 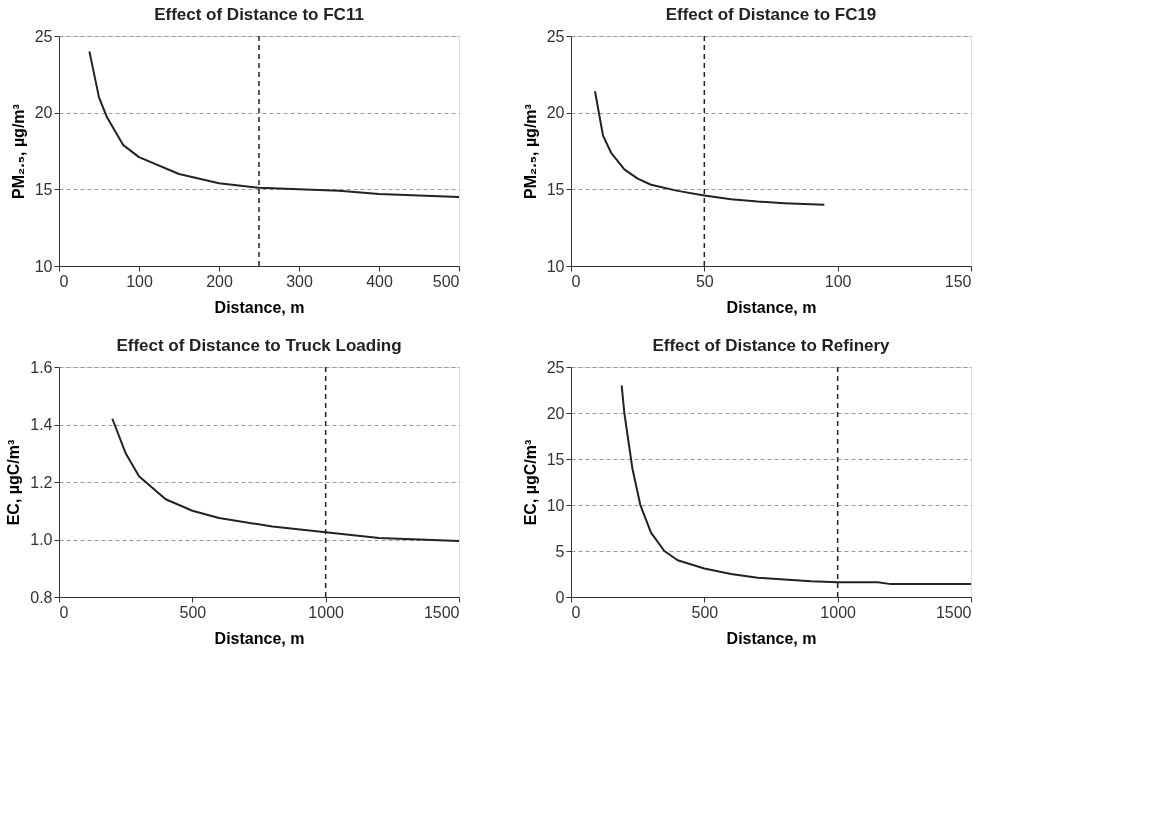 What do you see at coordinates (219, 281) in the screenshot?
I see `x-tick-label: 200` at bounding box center [219, 281].